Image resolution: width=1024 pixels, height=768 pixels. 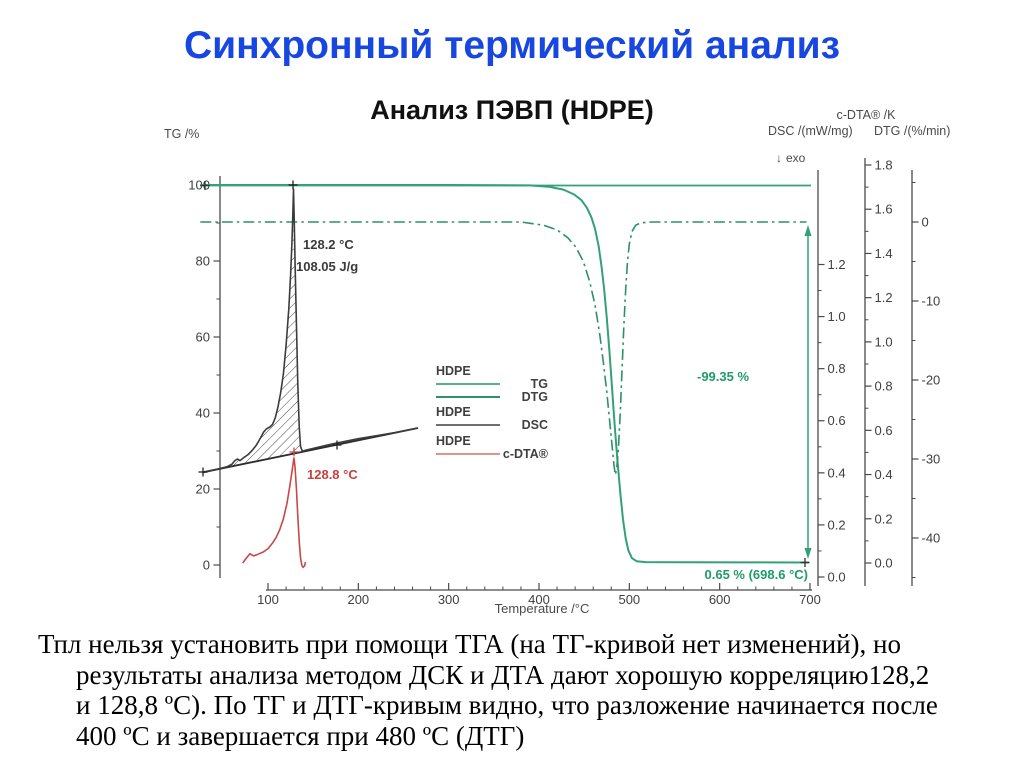 I want to click on legend-label: DTG, so click(x=534, y=396).